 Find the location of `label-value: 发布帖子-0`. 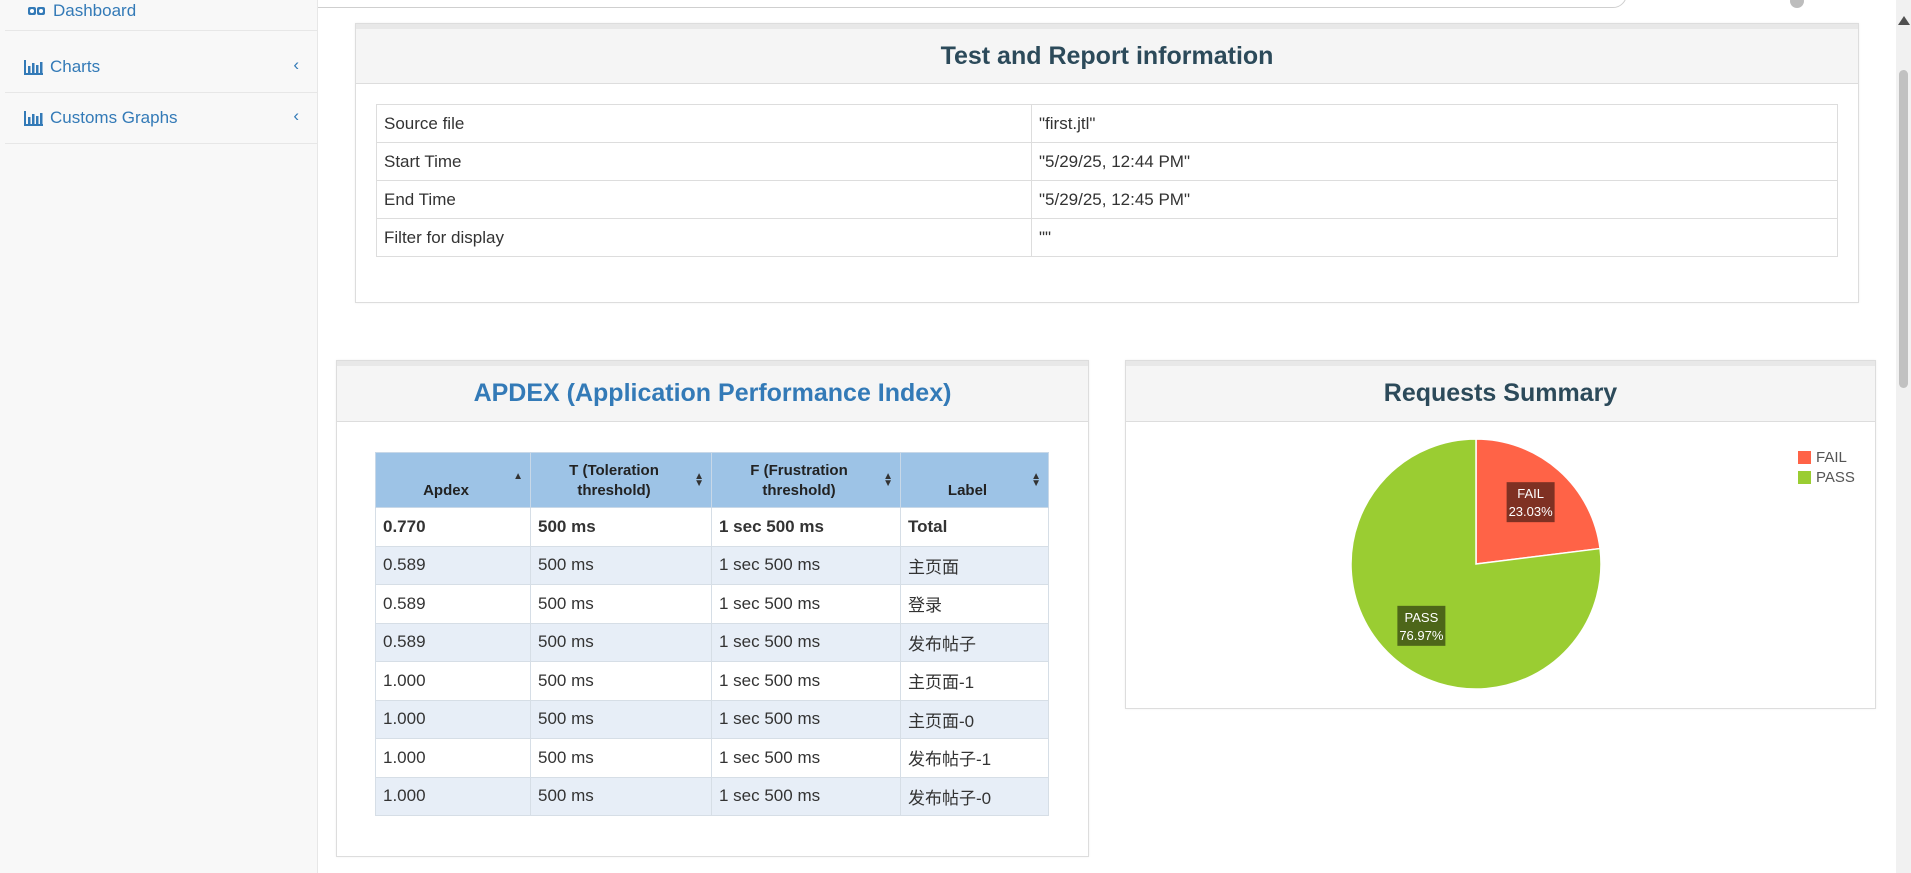

label-value: 发布帖子-0 is located at coordinates (974, 796).